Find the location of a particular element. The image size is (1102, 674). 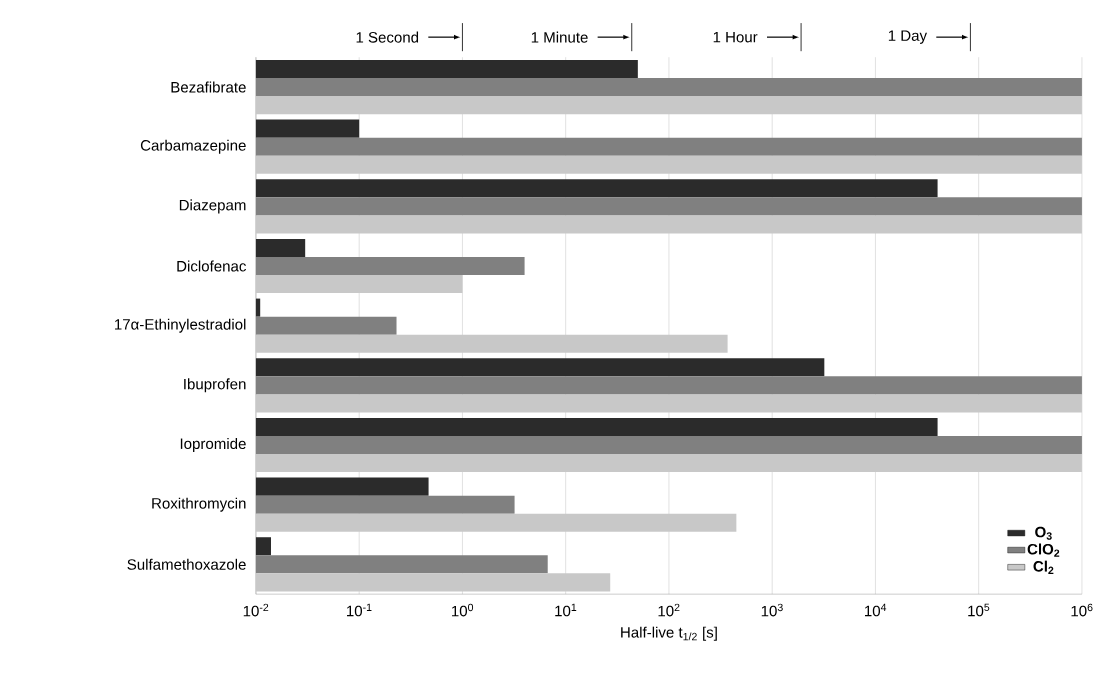

legend-label: ClO$_{2}$ is located at coordinates (1043, 550).